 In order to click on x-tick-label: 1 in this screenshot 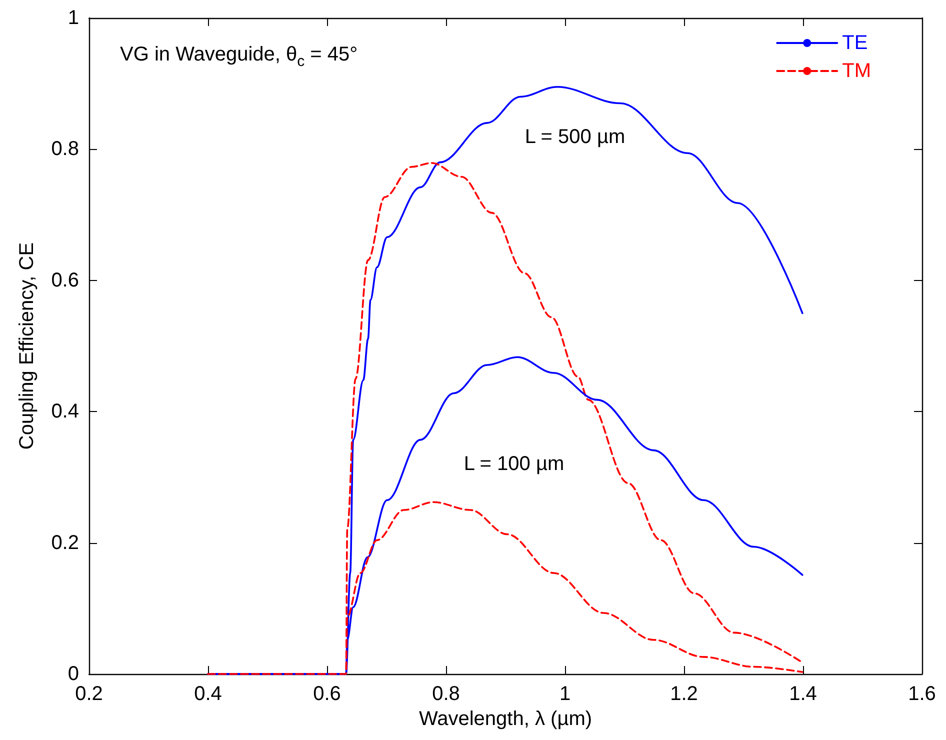, I will do `click(565, 694)`.